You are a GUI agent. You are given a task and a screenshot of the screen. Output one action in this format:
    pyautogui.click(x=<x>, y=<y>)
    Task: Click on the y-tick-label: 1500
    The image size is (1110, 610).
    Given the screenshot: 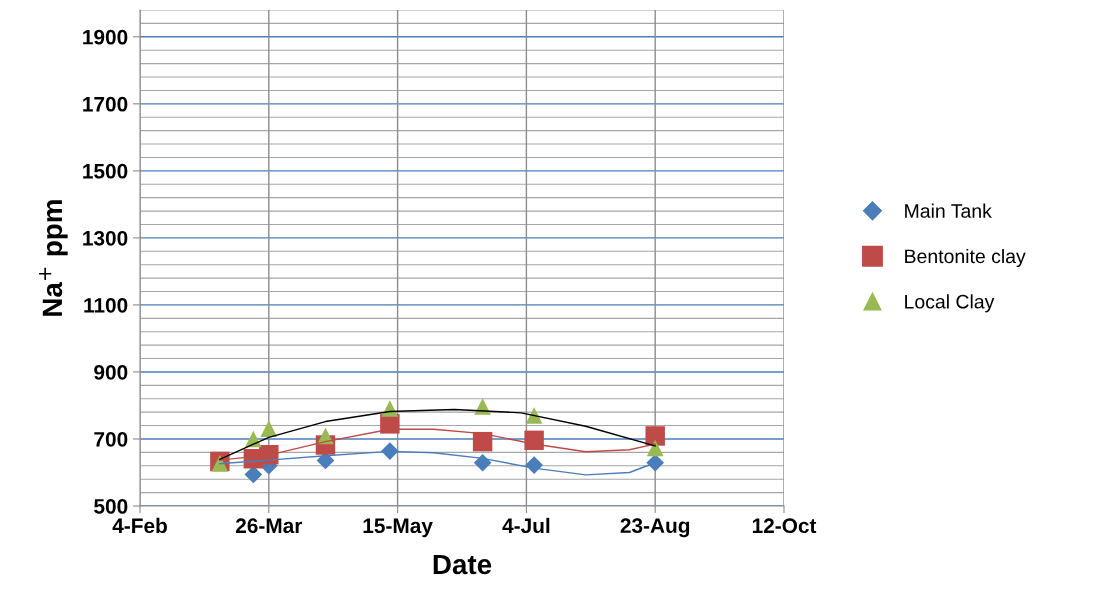 What is the action you would take?
    pyautogui.click(x=105, y=171)
    